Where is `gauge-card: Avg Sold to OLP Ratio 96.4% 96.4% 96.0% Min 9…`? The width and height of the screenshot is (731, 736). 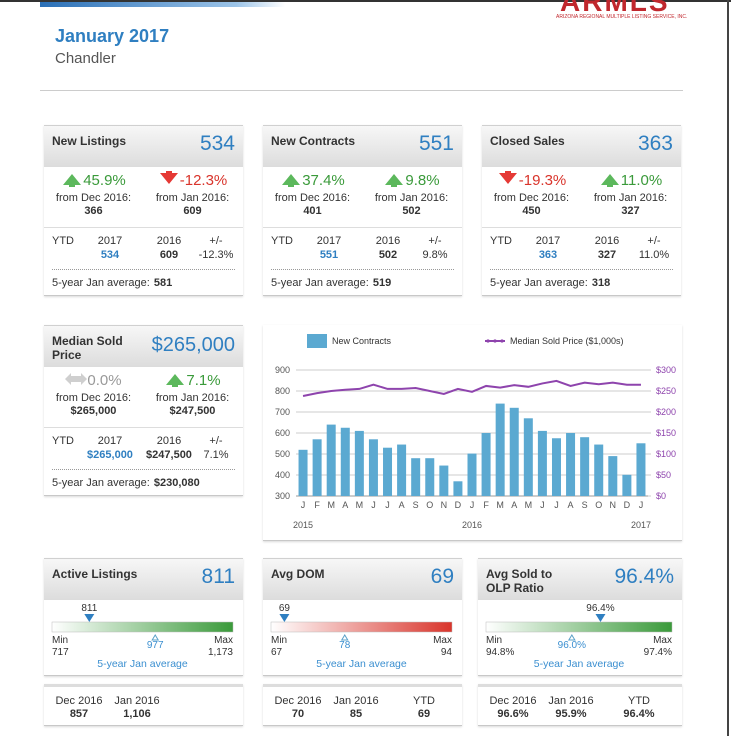 gauge-card: Avg Sold to OLP Ratio 96.4% 96.4% 96.0% Min 9… is located at coordinates (580, 617).